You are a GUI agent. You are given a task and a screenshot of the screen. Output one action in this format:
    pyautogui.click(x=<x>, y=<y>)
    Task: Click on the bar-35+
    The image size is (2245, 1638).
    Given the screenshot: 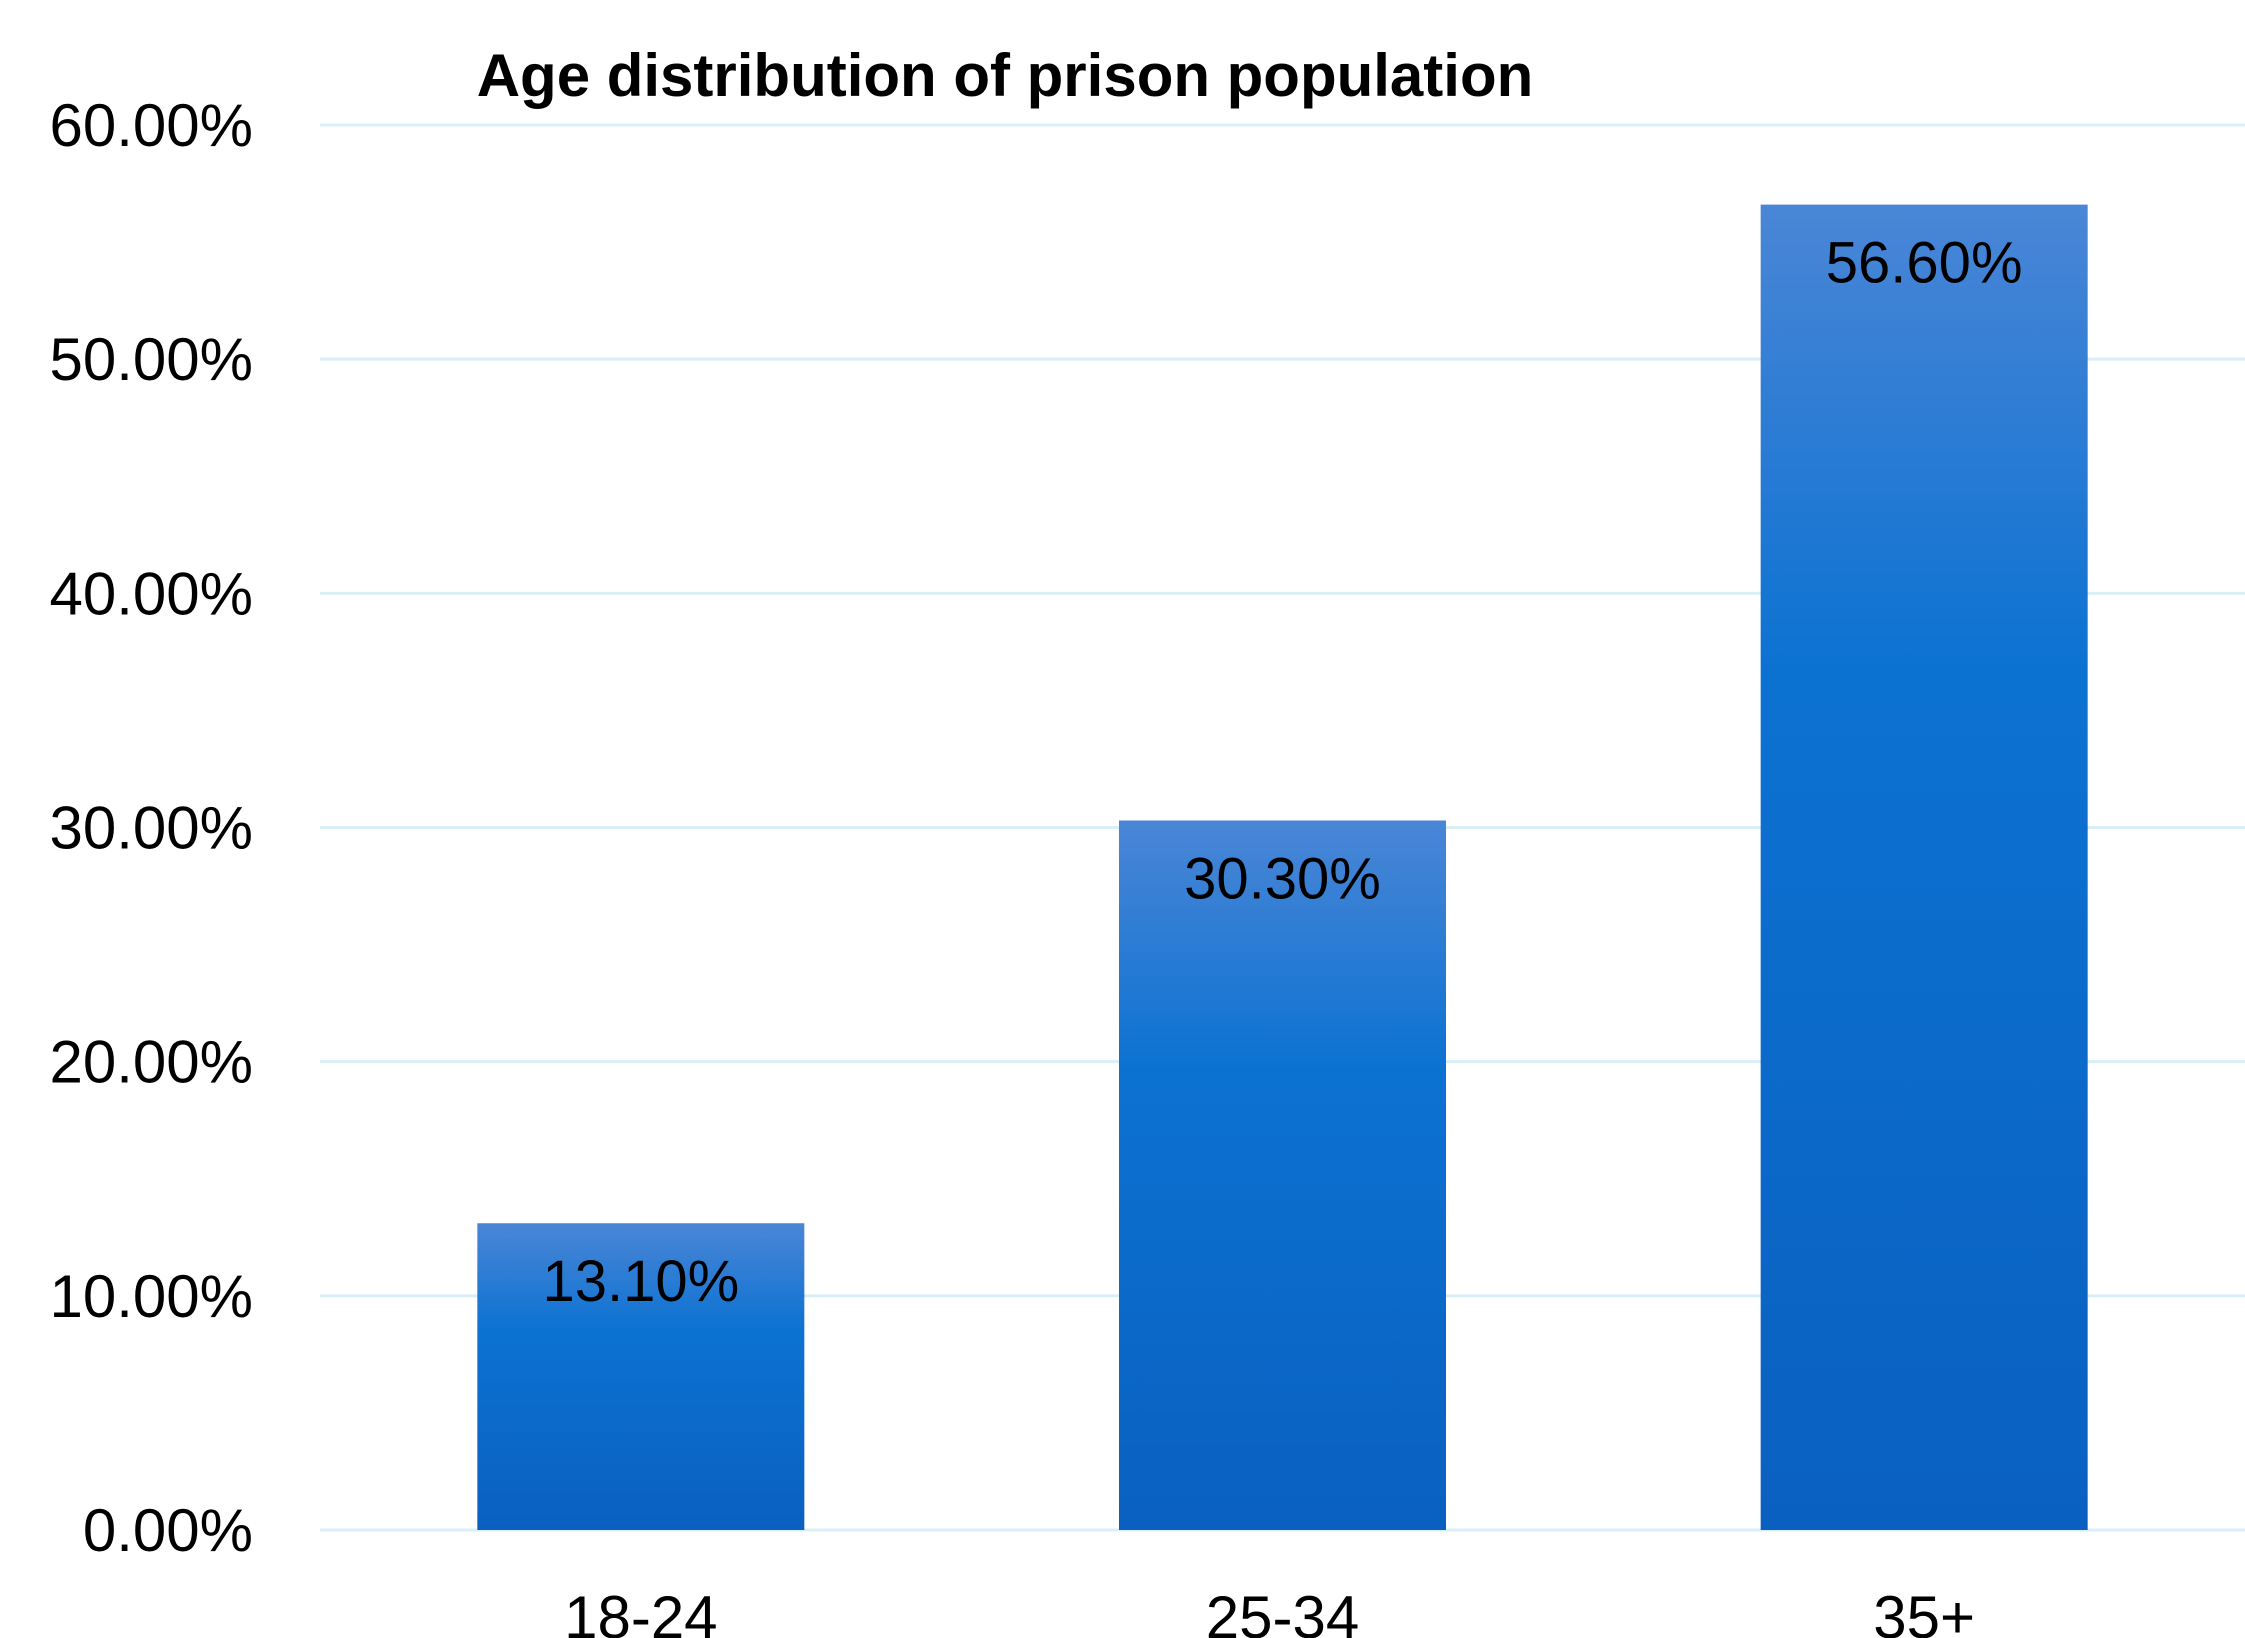 What is the action you would take?
    pyautogui.click(x=1924, y=867)
    